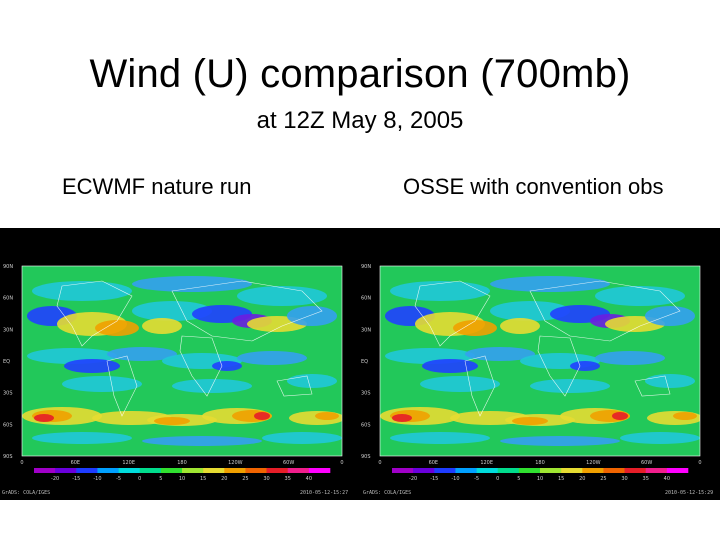 The height and width of the screenshot is (540, 720). Describe the element at coordinates (434, 463) in the screenshot. I see `right-lon-label: 60E` at that location.